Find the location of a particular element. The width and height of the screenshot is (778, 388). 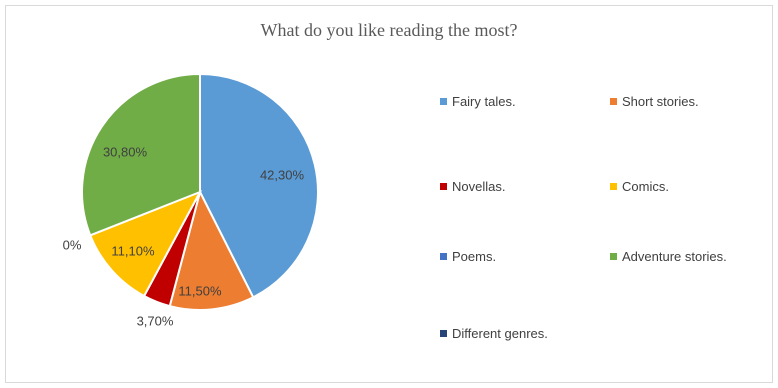

legend-item-7: Different genres. is located at coordinates (494, 333).